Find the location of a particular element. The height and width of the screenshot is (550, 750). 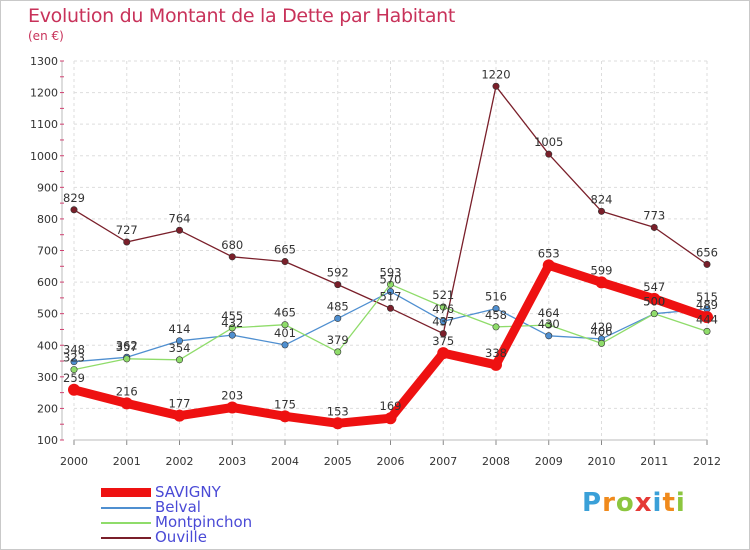

data-label: 175 is located at coordinates (285, 404).